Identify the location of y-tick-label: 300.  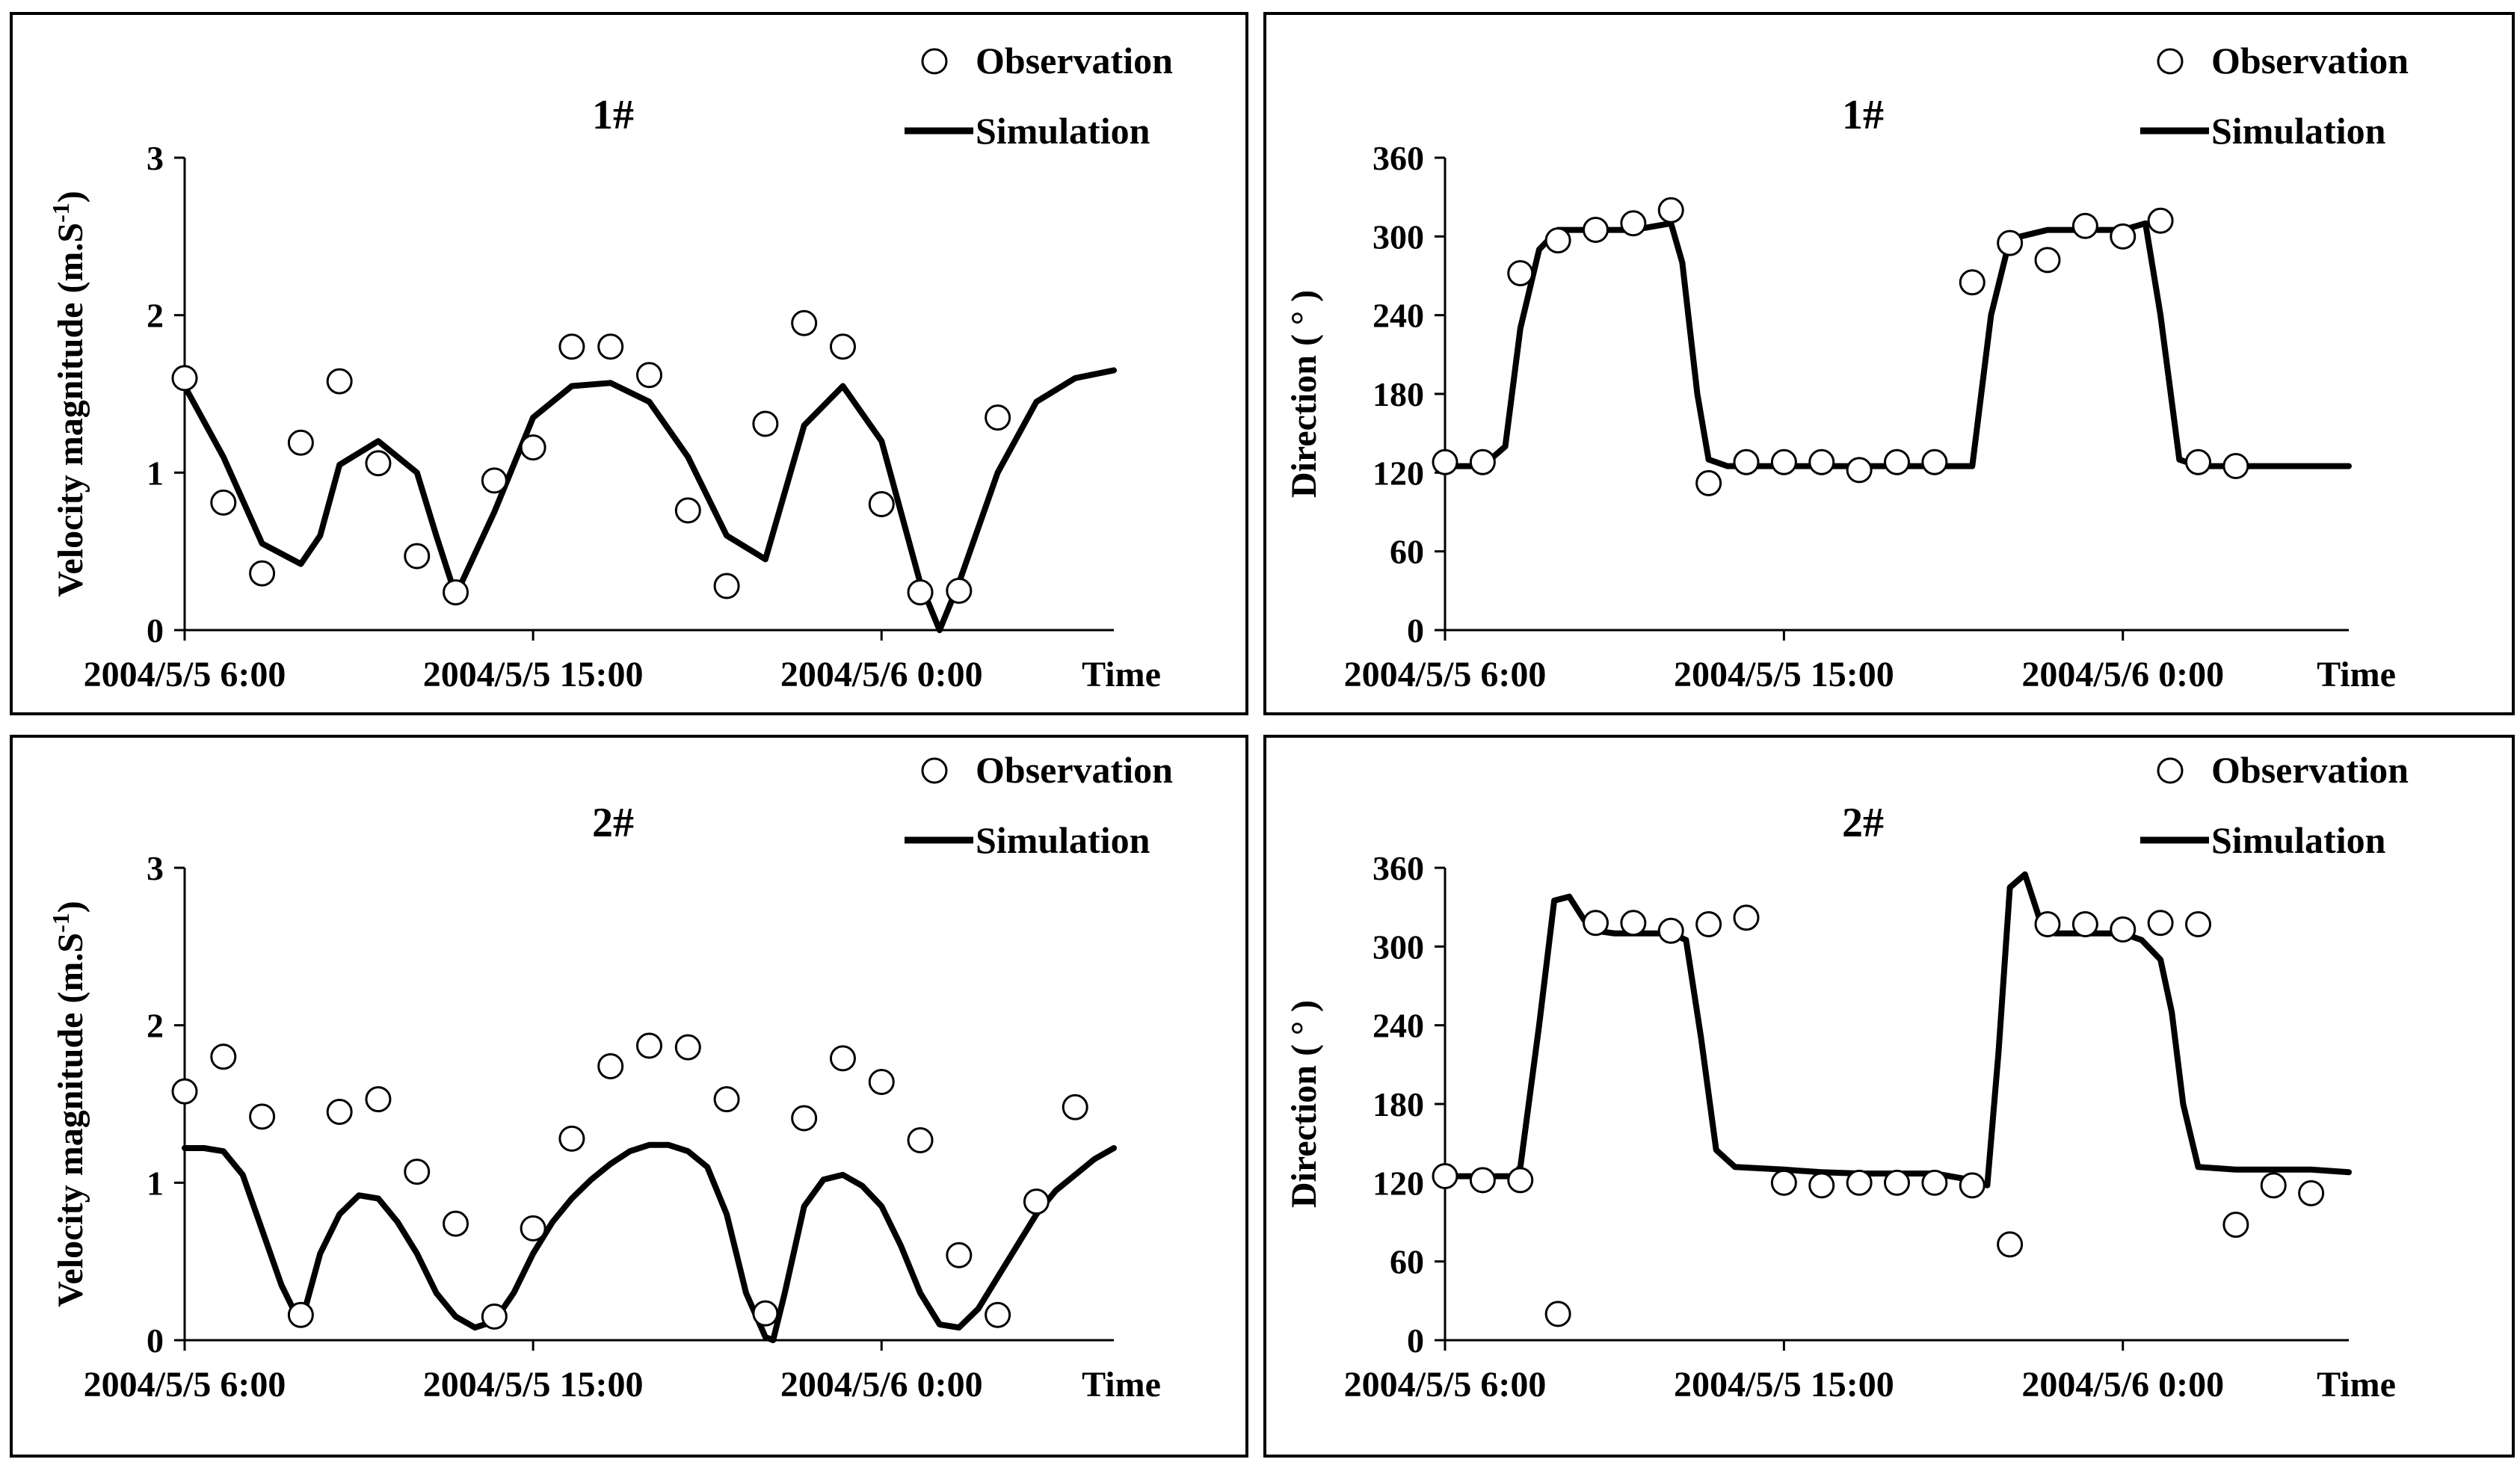
(1398, 237).